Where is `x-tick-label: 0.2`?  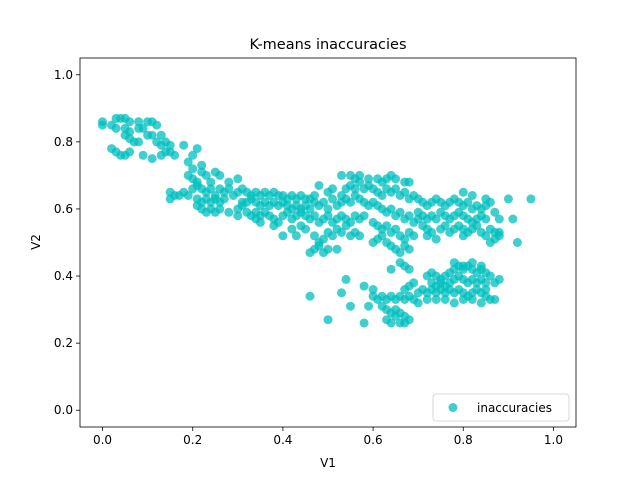
x-tick-label: 0.2 is located at coordinates (192, 440).